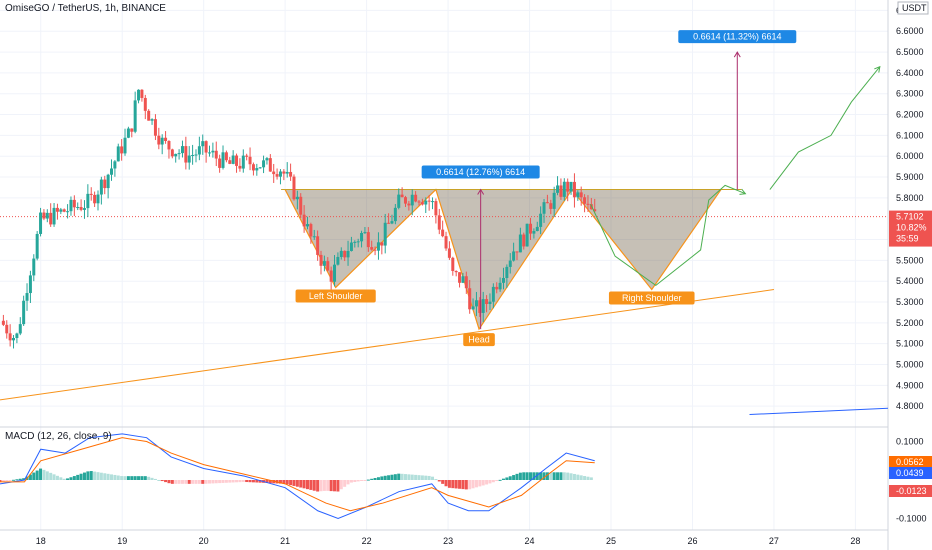 This screenshot has height=550, width=932. I want to click on price-tick-label: 6.4000, so click(910, 73).